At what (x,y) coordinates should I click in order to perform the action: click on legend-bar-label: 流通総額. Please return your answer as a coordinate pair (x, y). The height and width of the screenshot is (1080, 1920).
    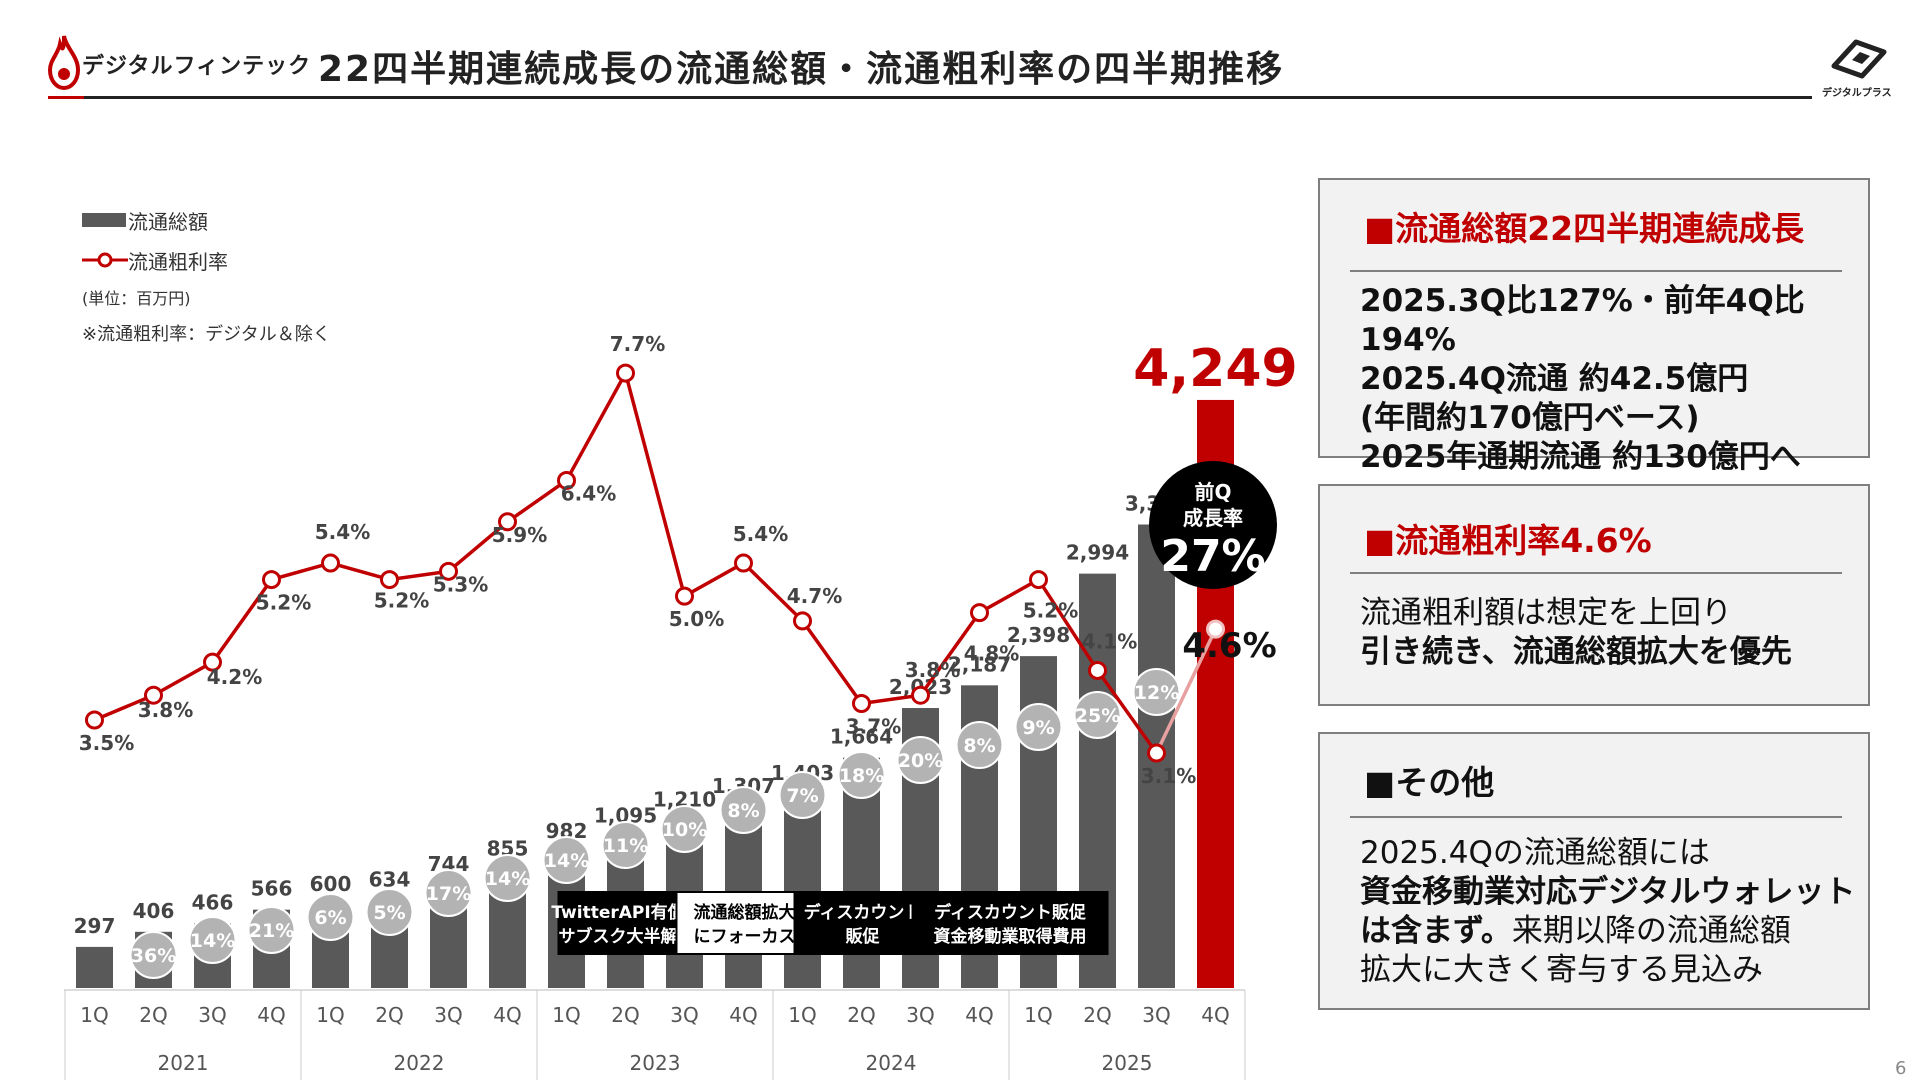
    Looking at the image, I should click on (168, 221).